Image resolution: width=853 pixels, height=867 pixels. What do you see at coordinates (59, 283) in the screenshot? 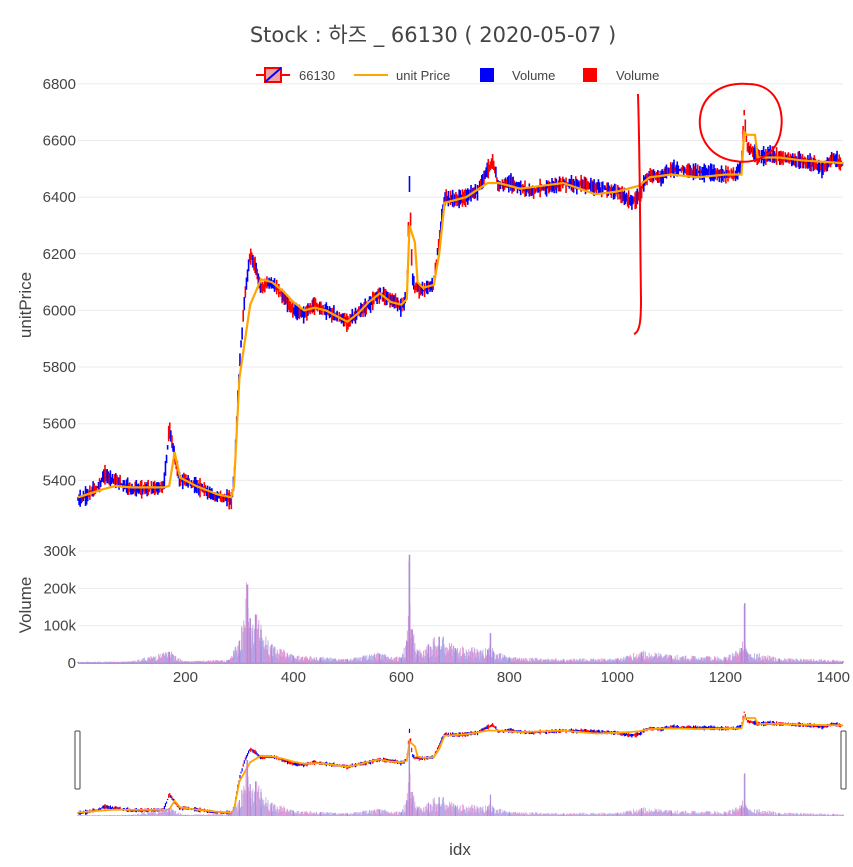
I see `price-axis-ticks: 5400 5600 5800 6000 6200 6400 6600 6800` at bounding box center [59, 283].